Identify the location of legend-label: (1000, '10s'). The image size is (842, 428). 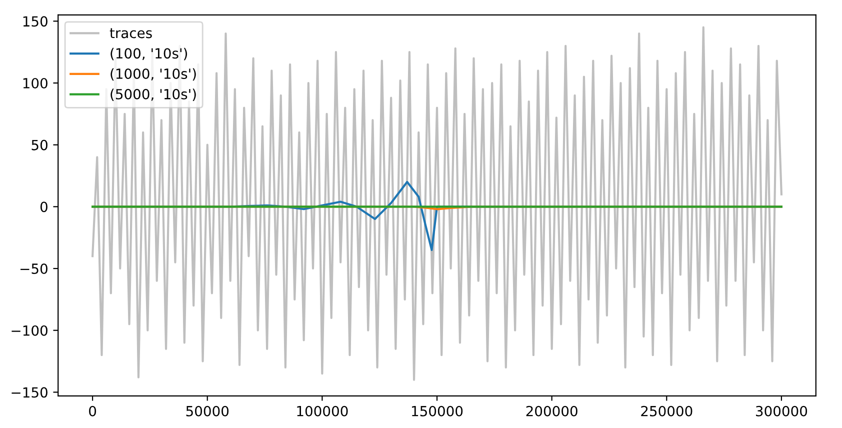
(153, 74).